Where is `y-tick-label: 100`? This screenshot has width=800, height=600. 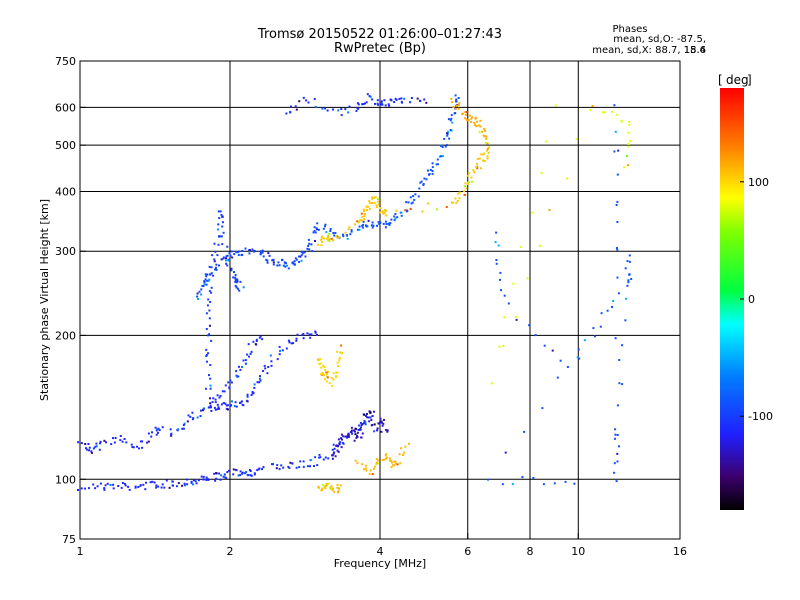
y-tick-label: 100 is located at coordinates (65, 479).